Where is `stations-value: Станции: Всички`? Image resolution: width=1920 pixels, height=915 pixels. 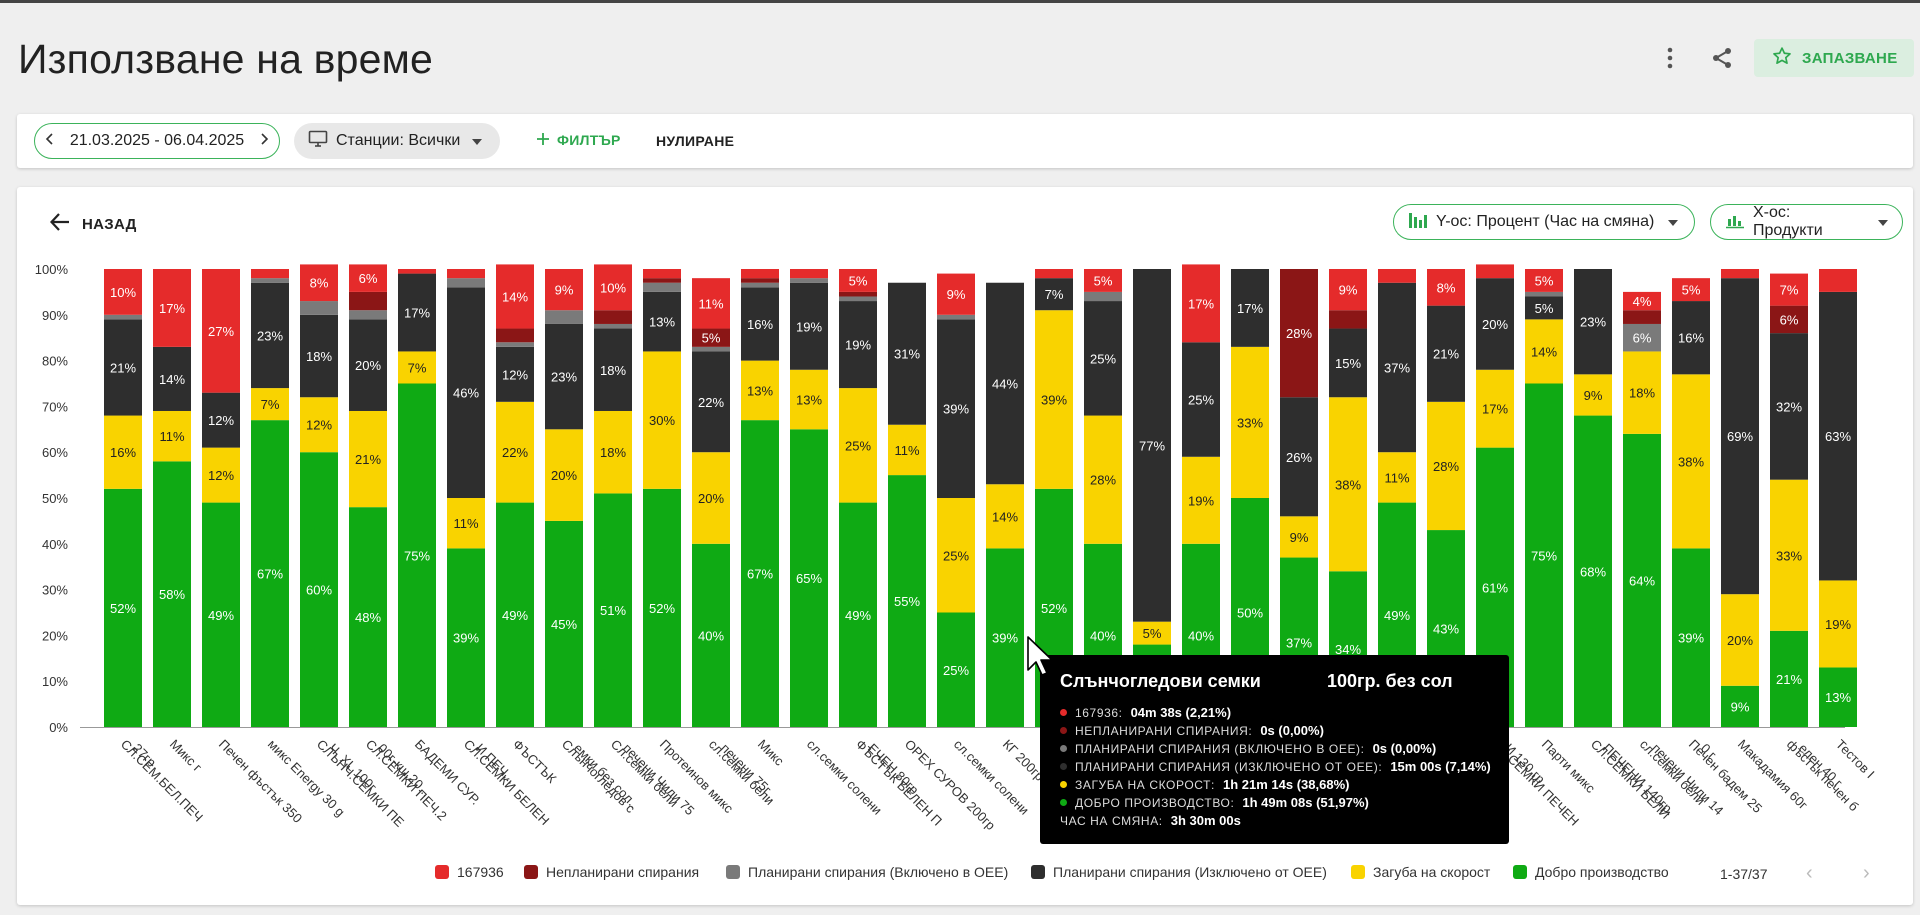 stations-value: Станции: Всички is located at coordinates (398, 140).